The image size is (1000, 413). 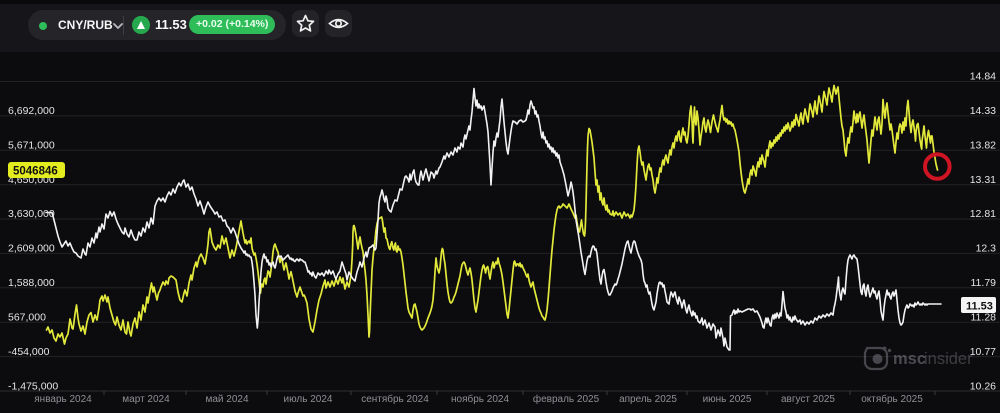 What do you see at coordinates (983, 214) in the screenshot?
I see `svg-text: 12.81` at bounding box center [983, 214].